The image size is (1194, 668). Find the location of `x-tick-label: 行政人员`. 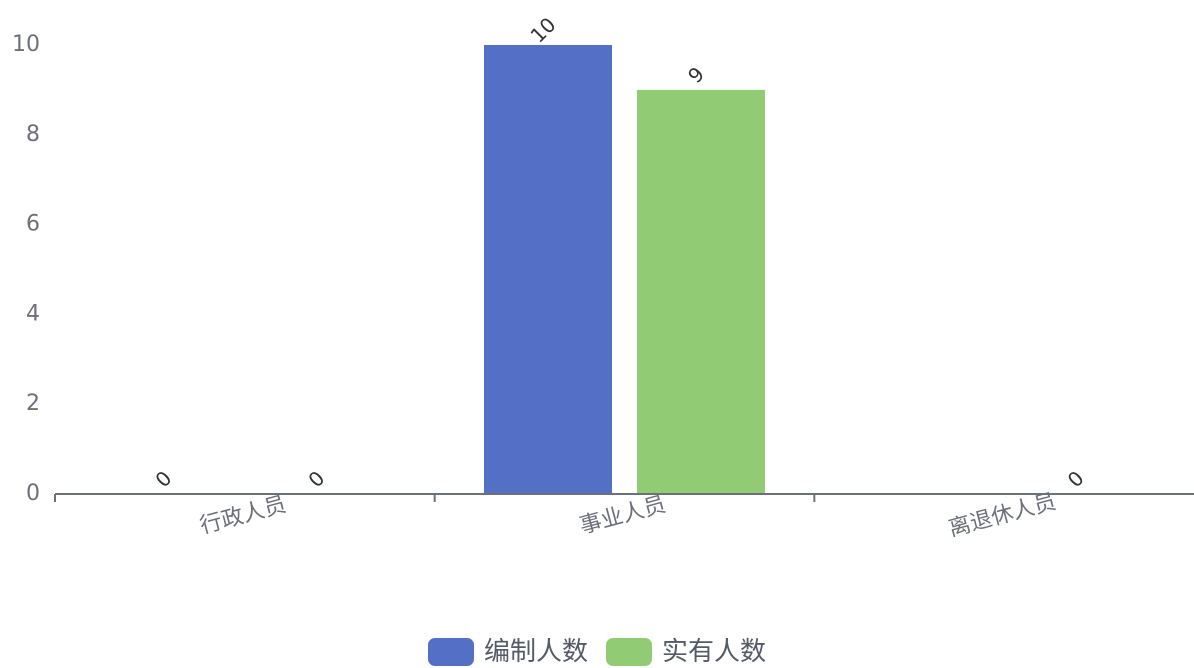

x-tick-label: 行政人员 is located at coordinates (242, 515).